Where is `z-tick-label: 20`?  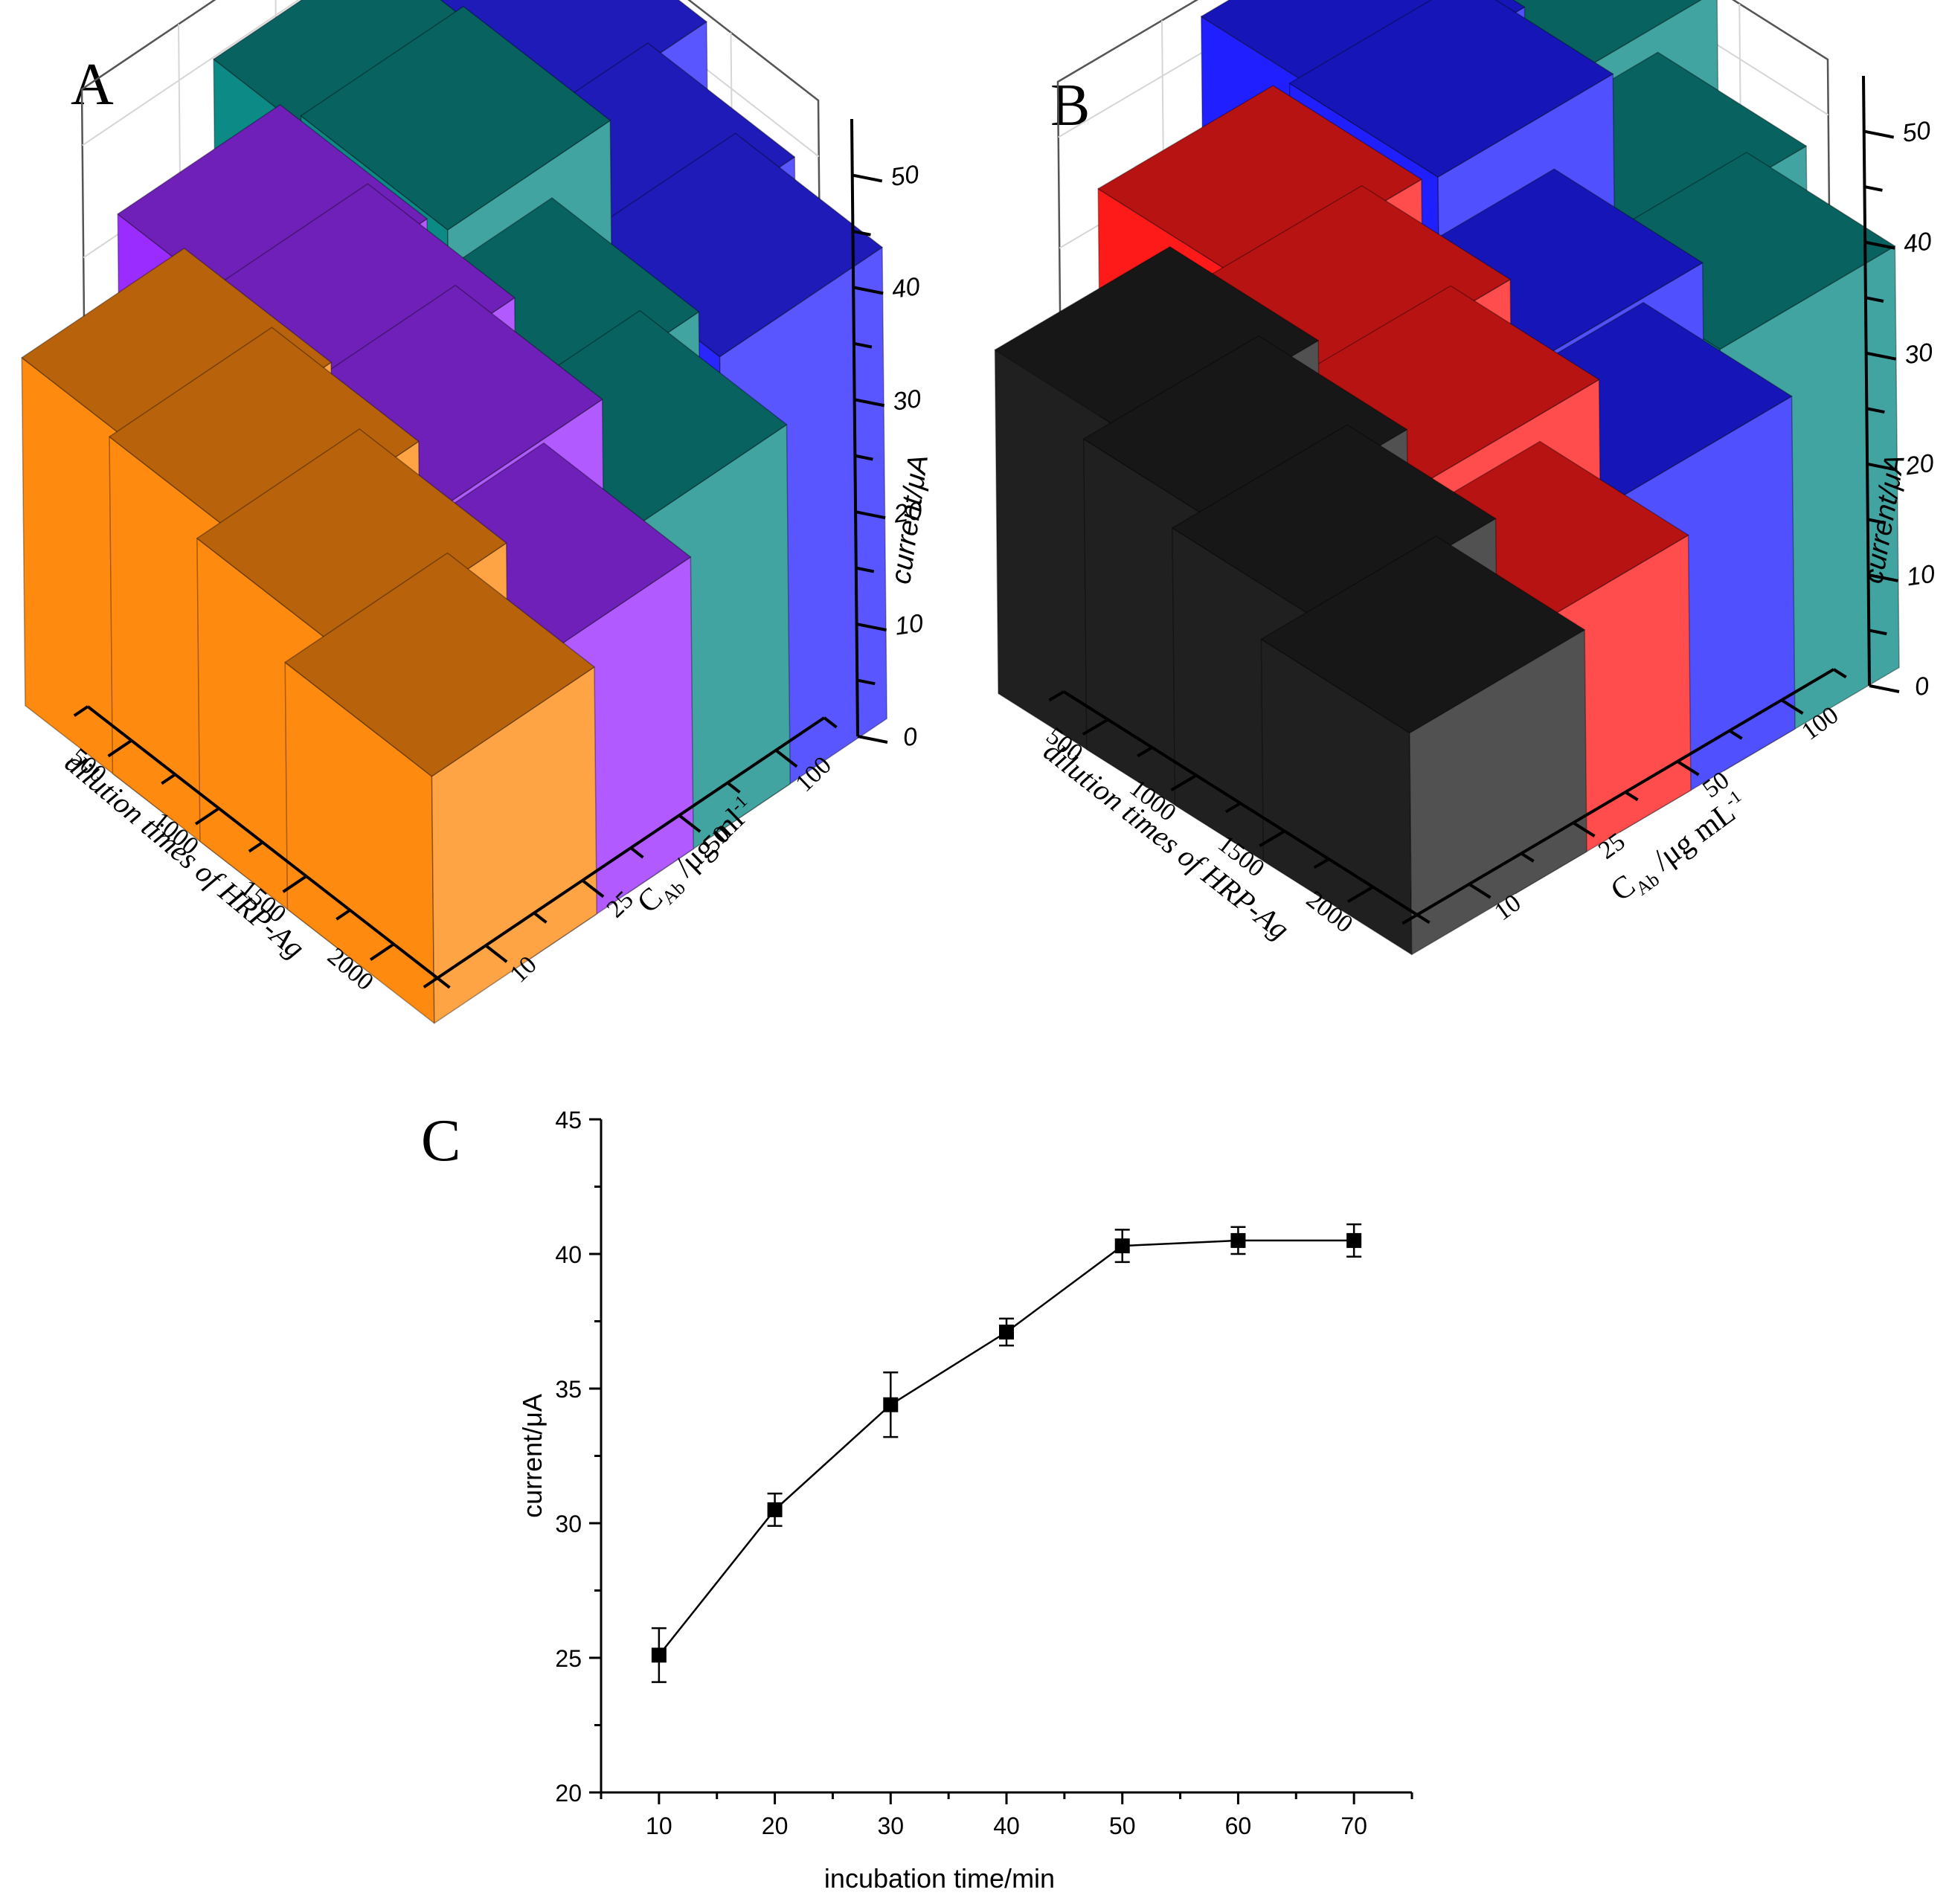 z-tick-label: 20 is located at coordinates (907, 513).